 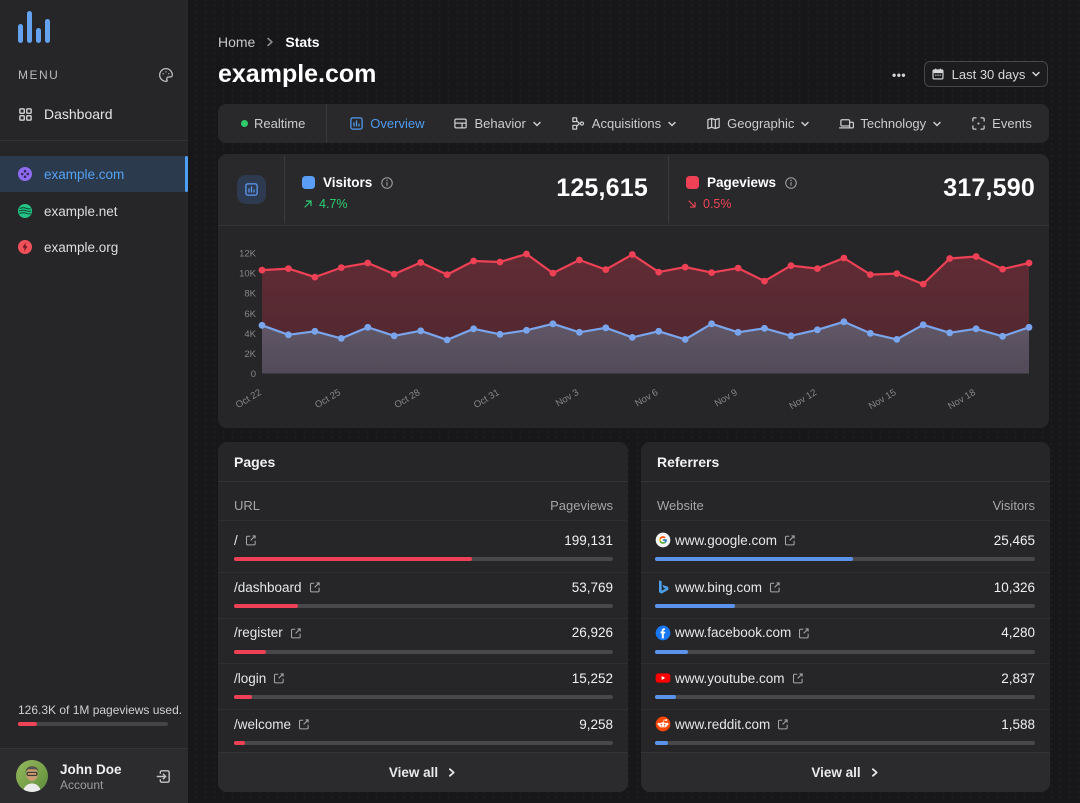 What do you see at coordinates (646, 398) in the screenshot?
I see `svg-text: Nov 6` at bounding box center [646, 398].